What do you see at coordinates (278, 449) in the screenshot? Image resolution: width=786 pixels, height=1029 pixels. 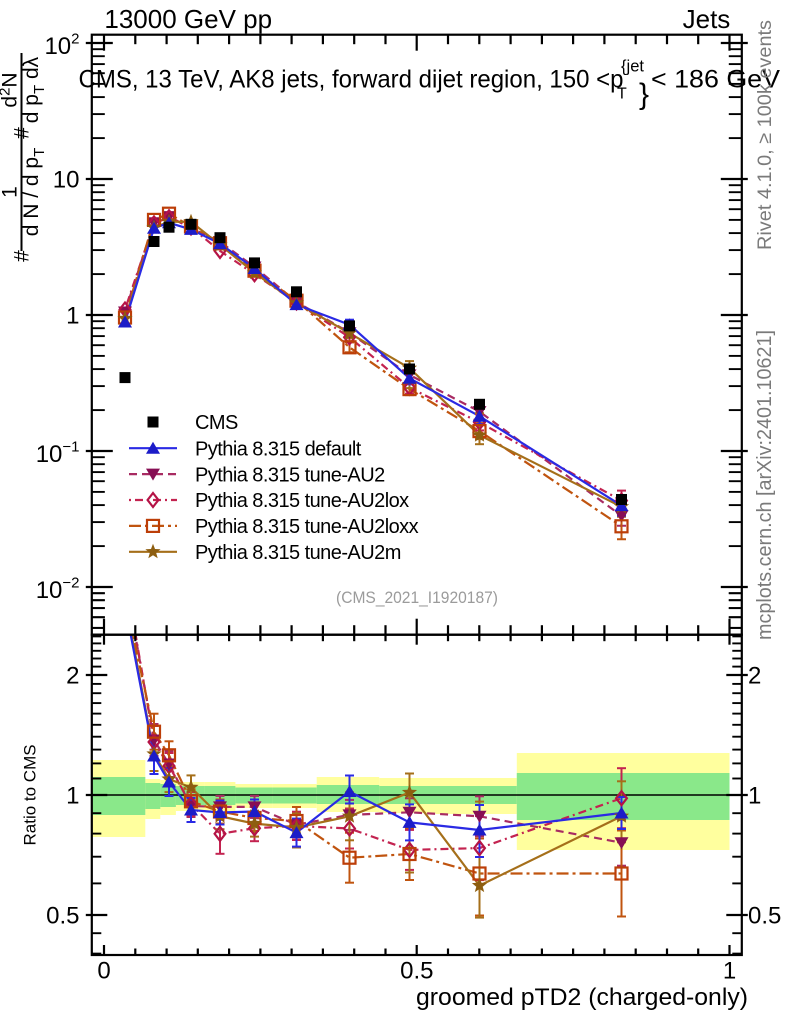 I see `svg-text: Pythia 8.315 default` at bounding box center [278, 449].